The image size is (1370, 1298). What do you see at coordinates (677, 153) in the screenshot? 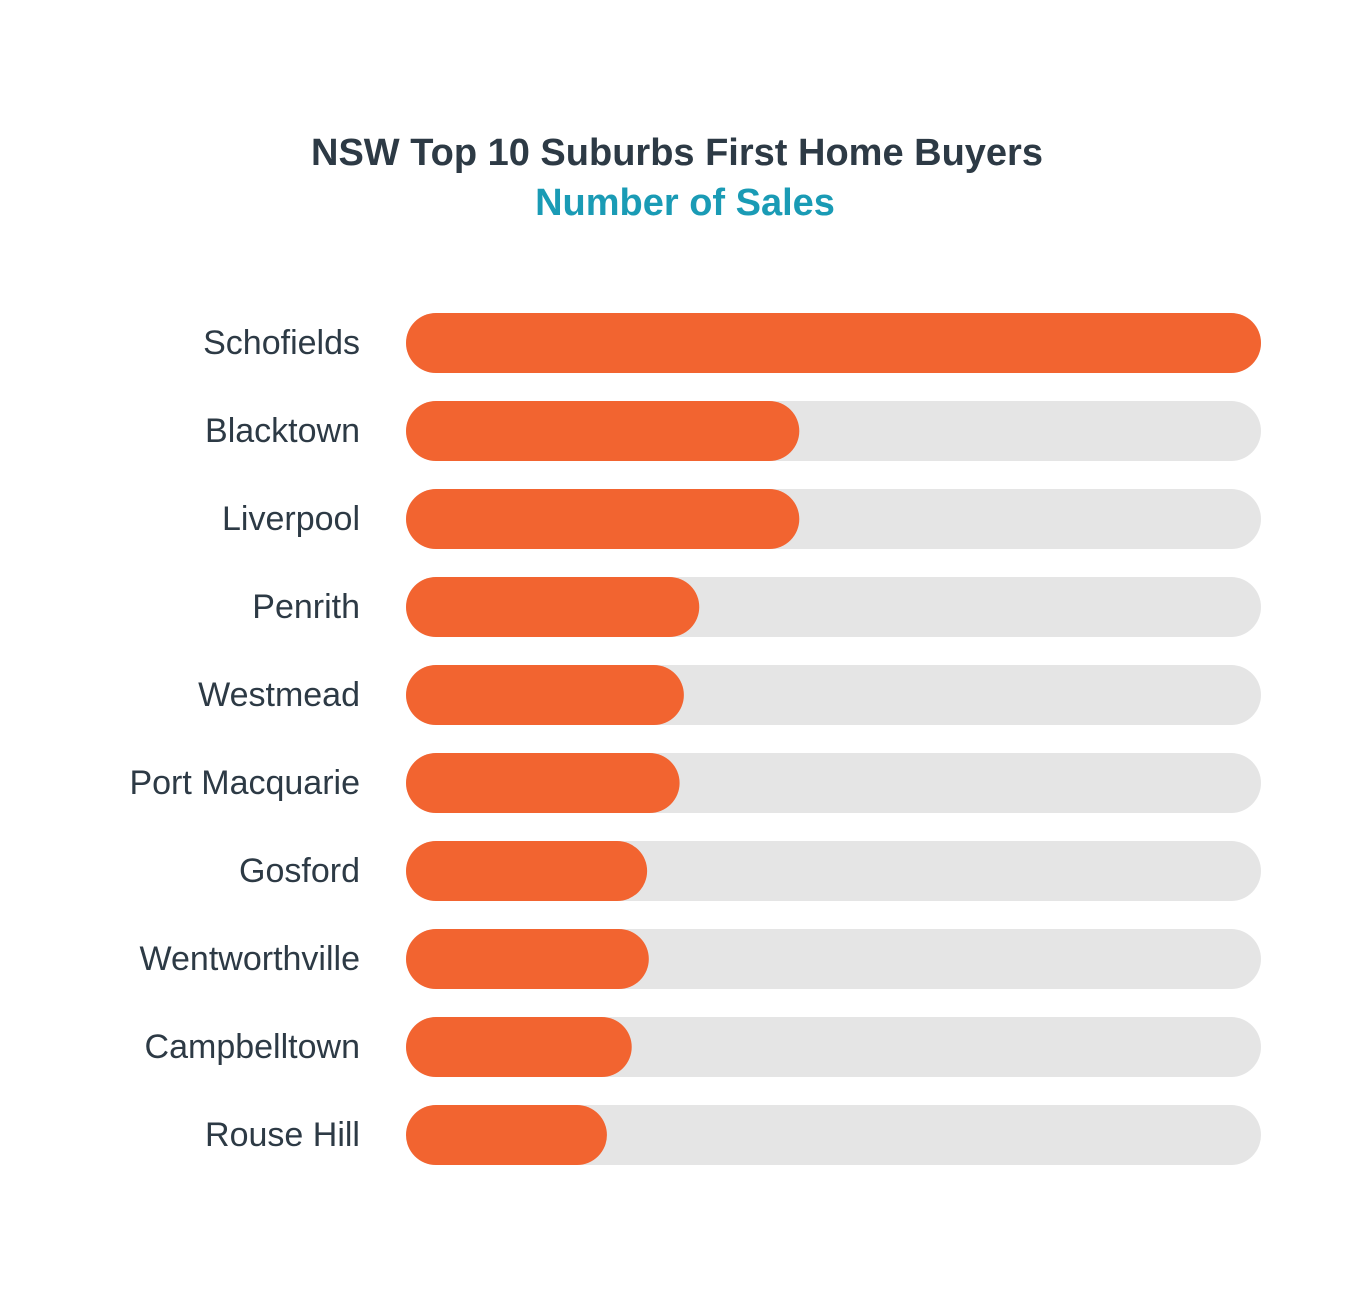
I see `chart-title: NSW Top 10 Suburbs First Home Buyers` at bounding box center [677, 153].